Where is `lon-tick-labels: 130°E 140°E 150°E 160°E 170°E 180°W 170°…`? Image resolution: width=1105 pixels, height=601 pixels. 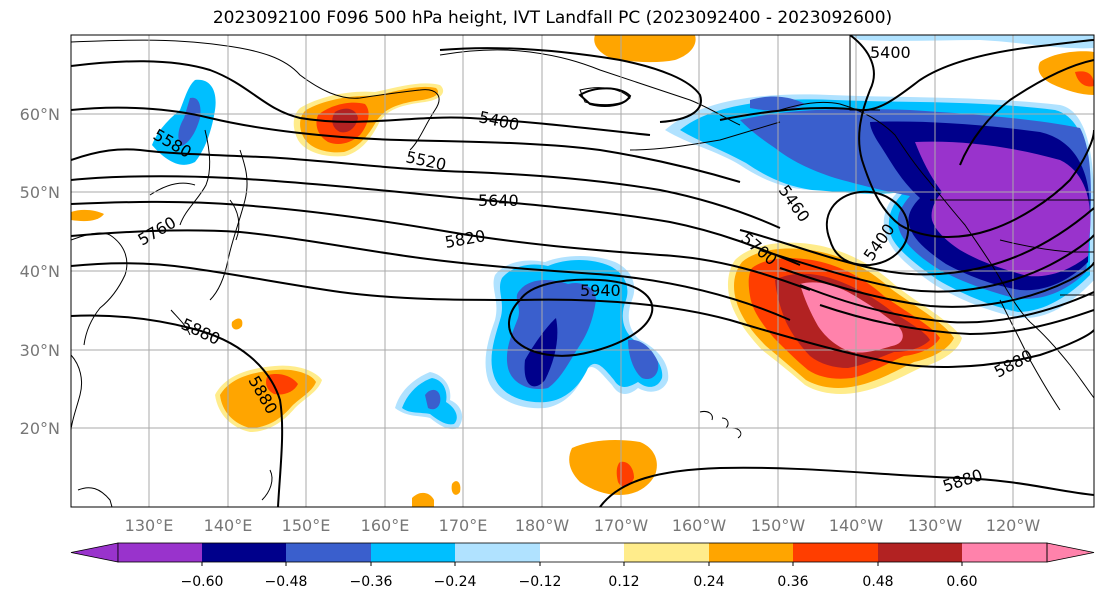
lon-tick-labels: 130°E 140°E 150°E 160°E 170°E 180°W 170°… is located at coordinates (583, 525).